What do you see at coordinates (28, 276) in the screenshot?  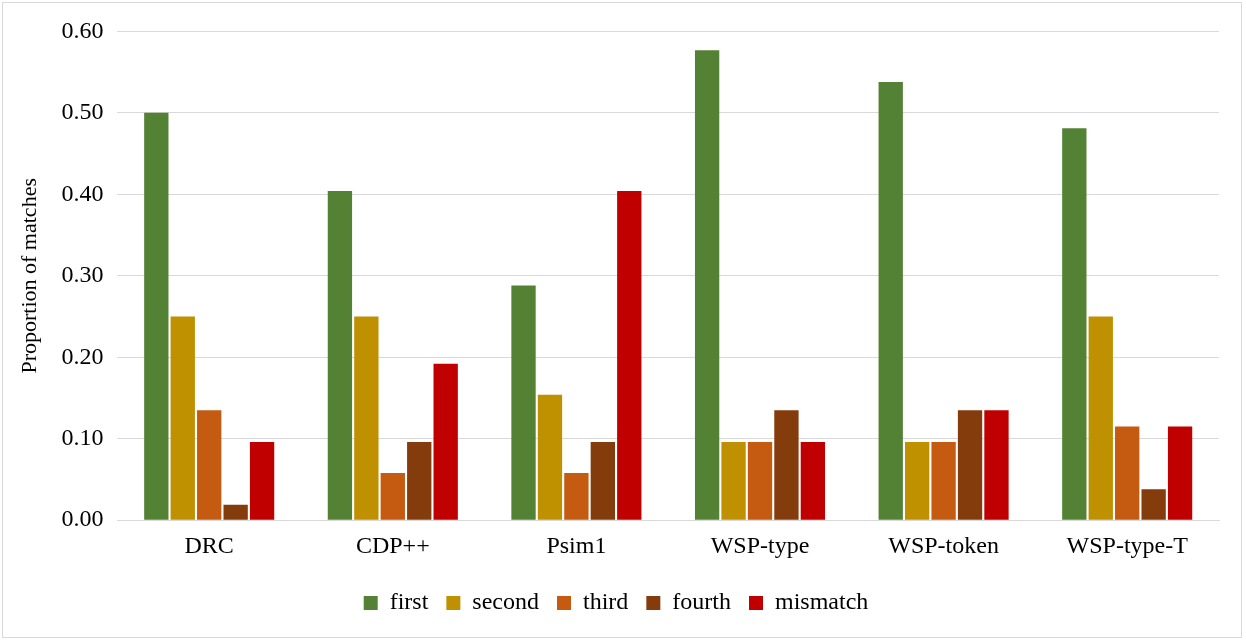 I see `y-axis-title: Proportion of matches` at bounding box center [28, 276].